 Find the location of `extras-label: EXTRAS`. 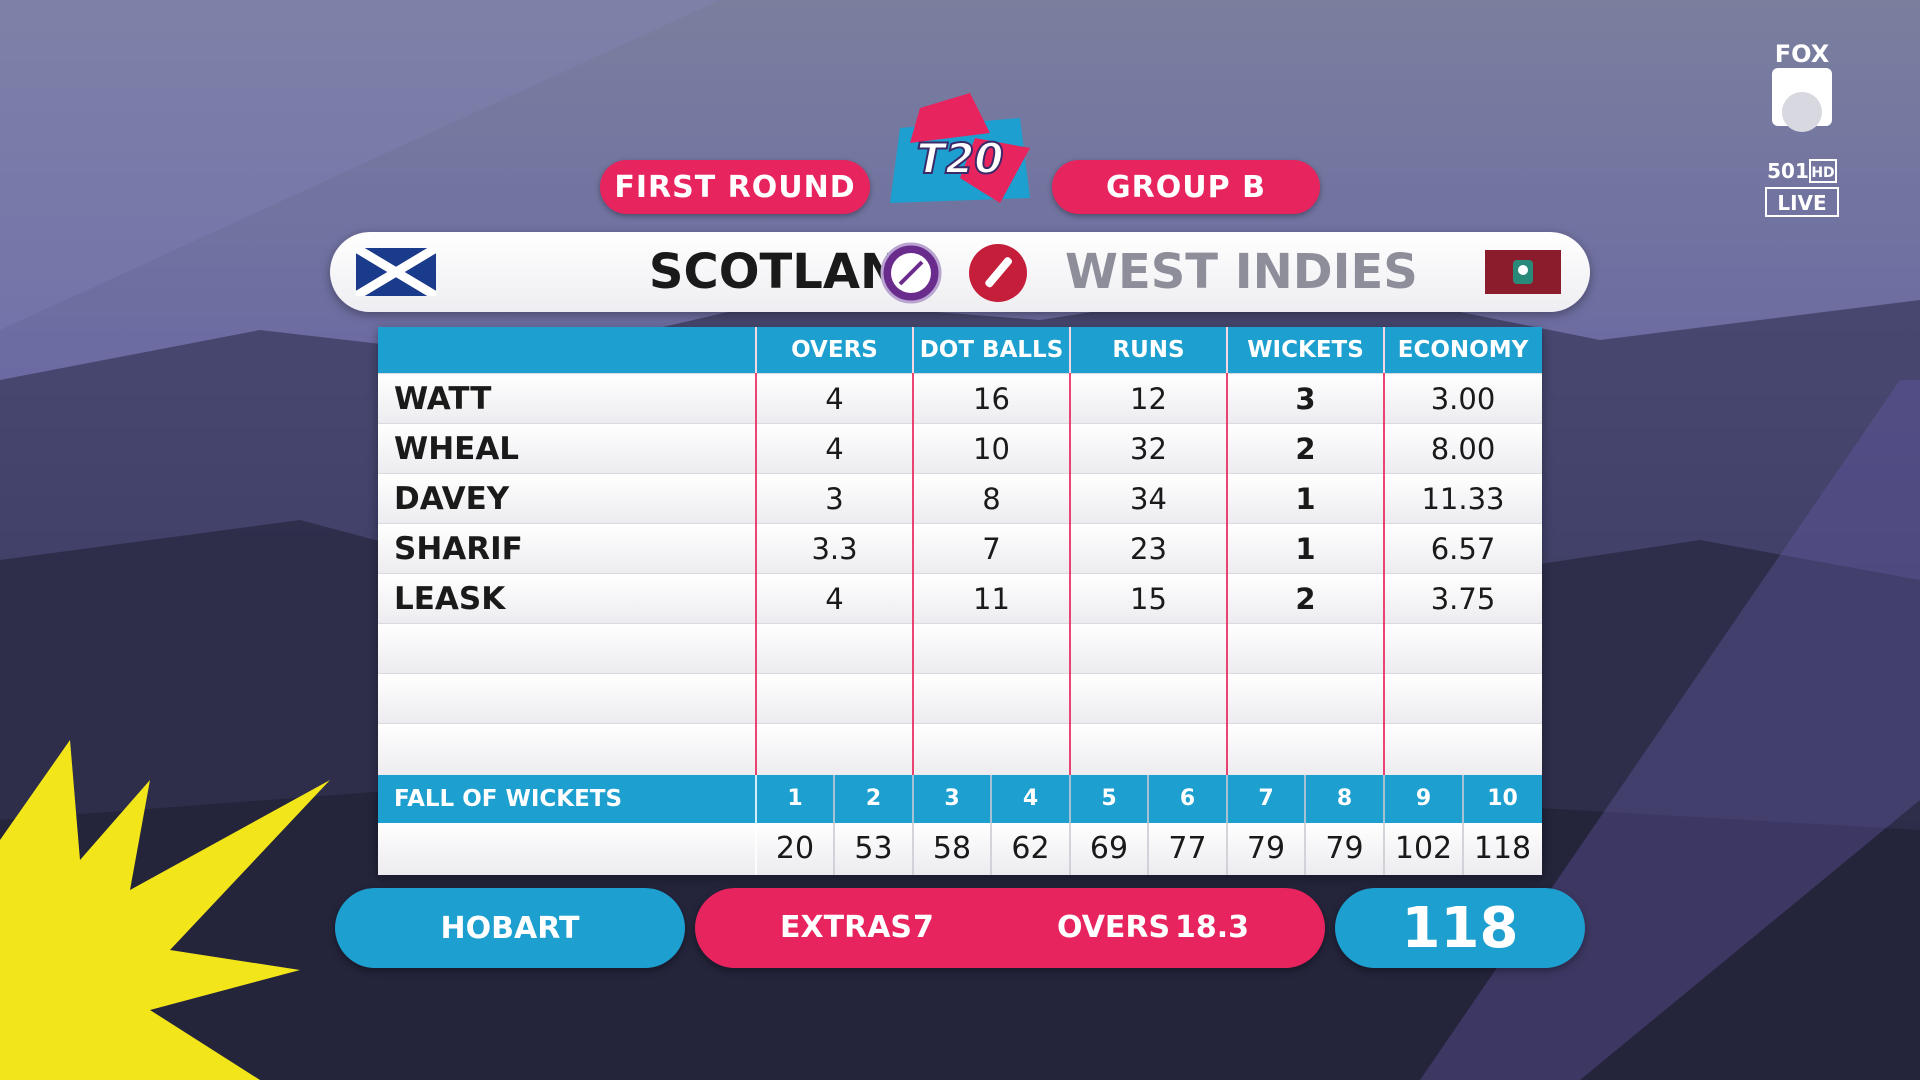

extras-label: EXTRAS is located at coordinates (846, 927).